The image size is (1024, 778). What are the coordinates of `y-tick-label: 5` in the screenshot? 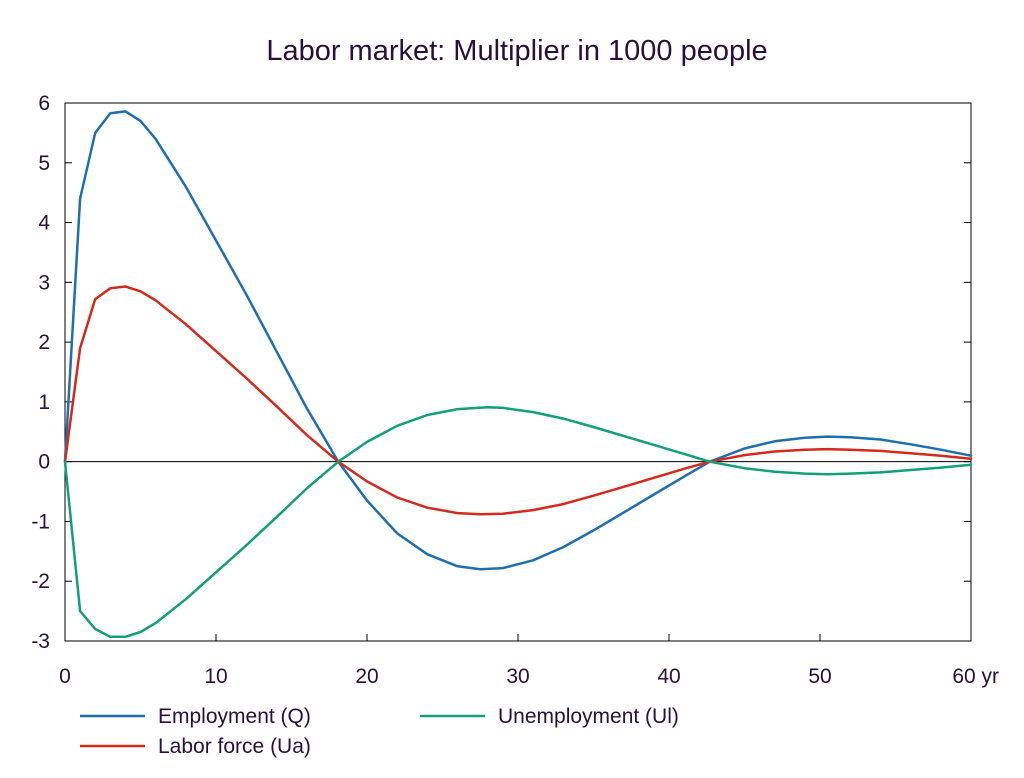 It's located at (44, 163).